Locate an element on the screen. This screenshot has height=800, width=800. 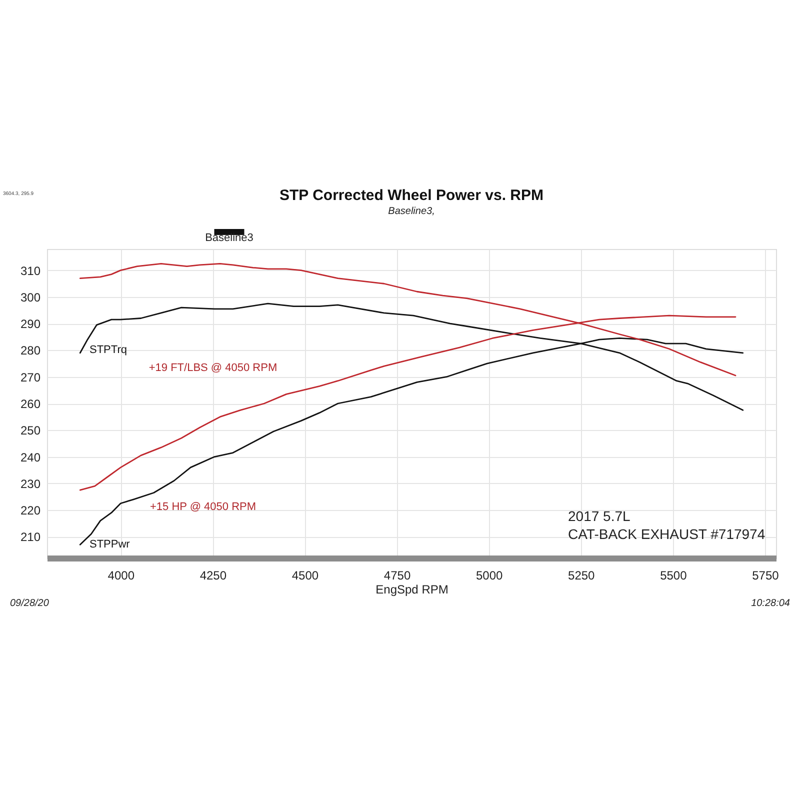
y-tick-label: 230 is located at coordinates (30, 483).